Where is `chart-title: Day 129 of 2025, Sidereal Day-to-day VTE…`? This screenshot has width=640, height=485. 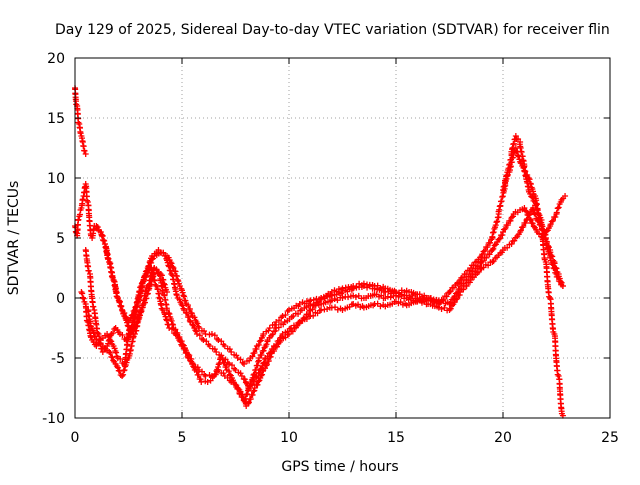
chart-title: Day 129 of 2025, Sidereal Day-to-day VTE… is located at coordinates (332, 30).